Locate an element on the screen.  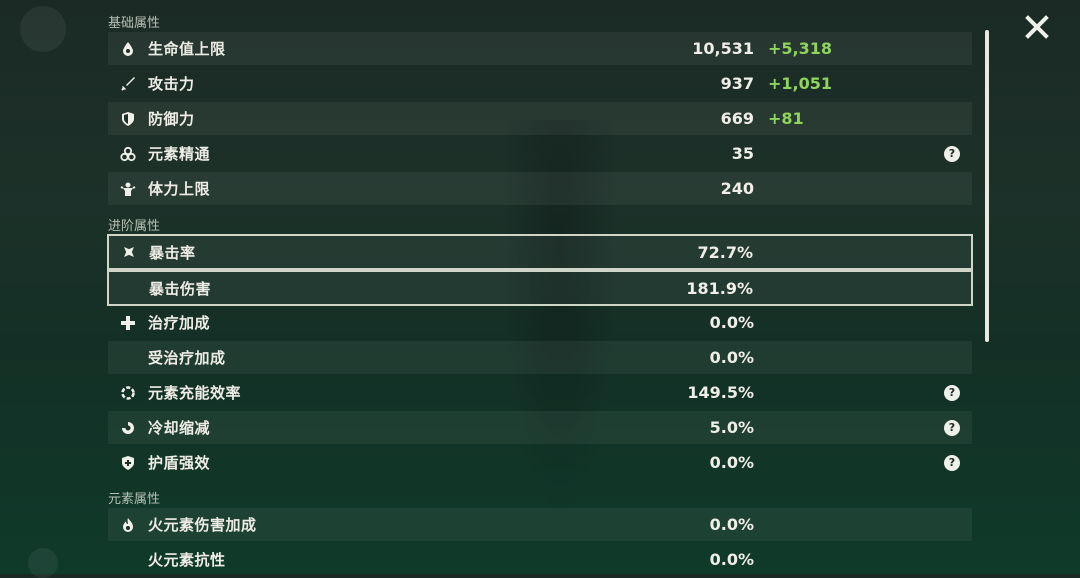
stat-row-shield-strength: 护盾强效 0.0% ? is located at coordinates (540, 462).